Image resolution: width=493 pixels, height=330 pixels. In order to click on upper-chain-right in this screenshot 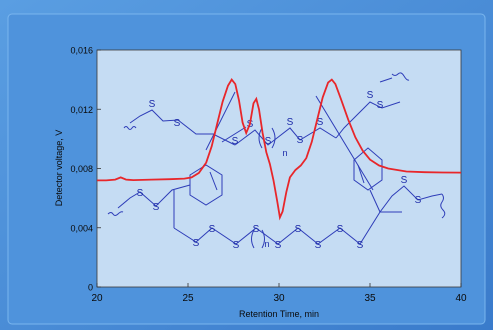, I will do `click(368, 120)`.